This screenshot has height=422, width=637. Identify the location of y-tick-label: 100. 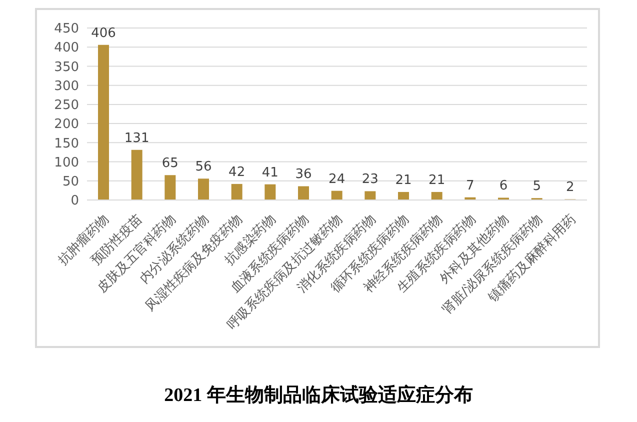
(66, 162).